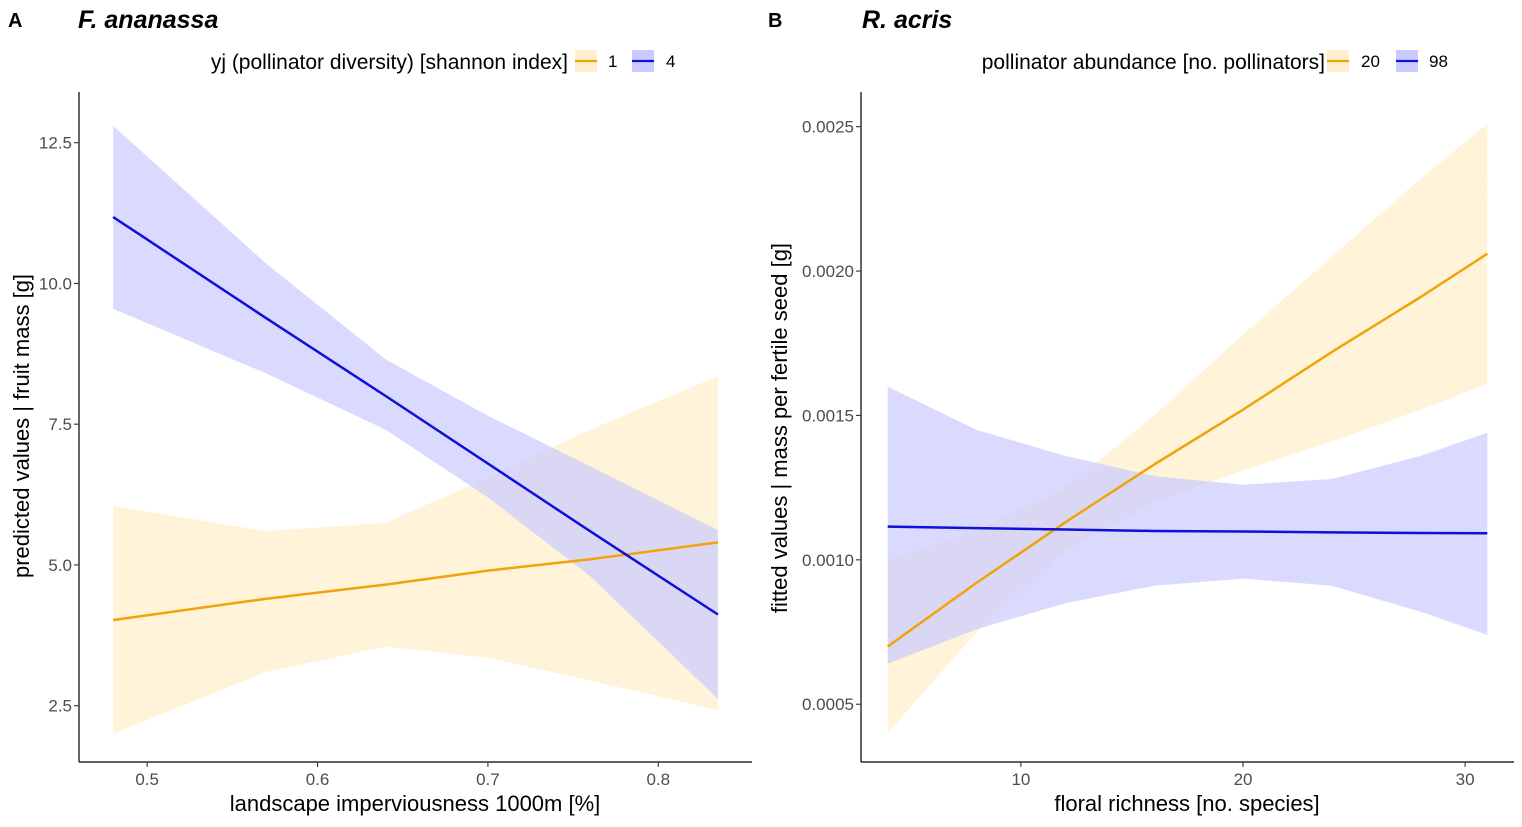 The image size is (1522, 827). What do you see at coordinates (1186, 803) in the screenshot?
I see `panel-b-x-axis-title: floral richness [no. species]` at bounding box center [1186, 803].